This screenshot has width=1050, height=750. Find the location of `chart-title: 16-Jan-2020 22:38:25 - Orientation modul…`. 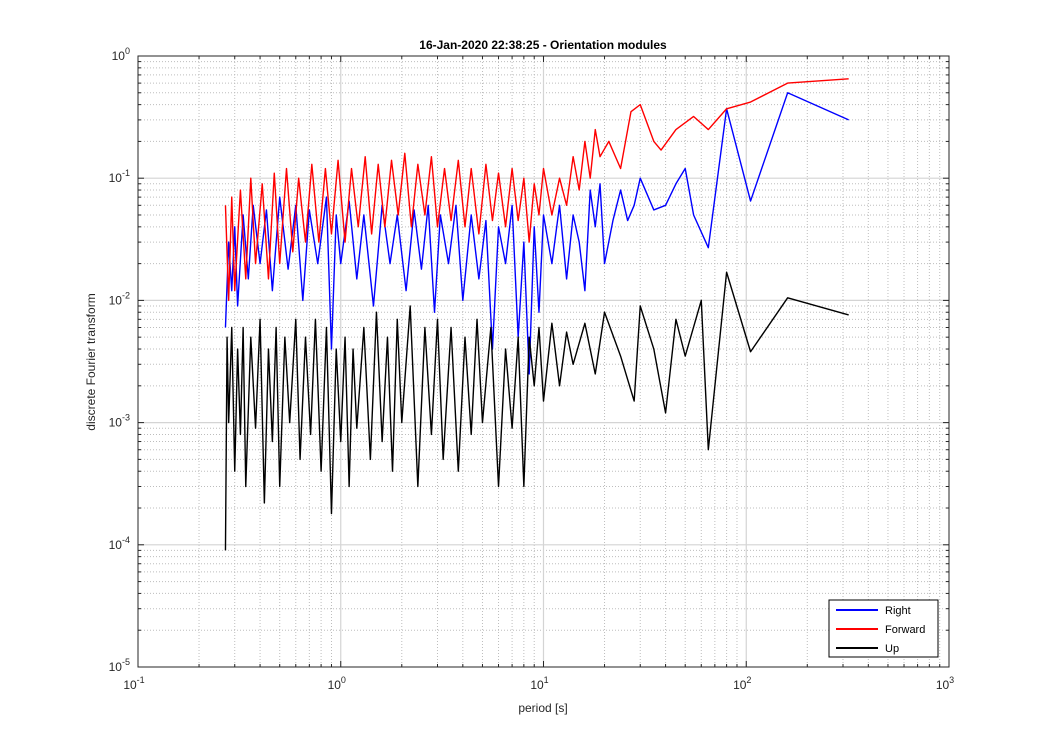

chart-title: 16-Jan-2020 22:38:25 - Orientation modul… is located at coordinates (543, 45).